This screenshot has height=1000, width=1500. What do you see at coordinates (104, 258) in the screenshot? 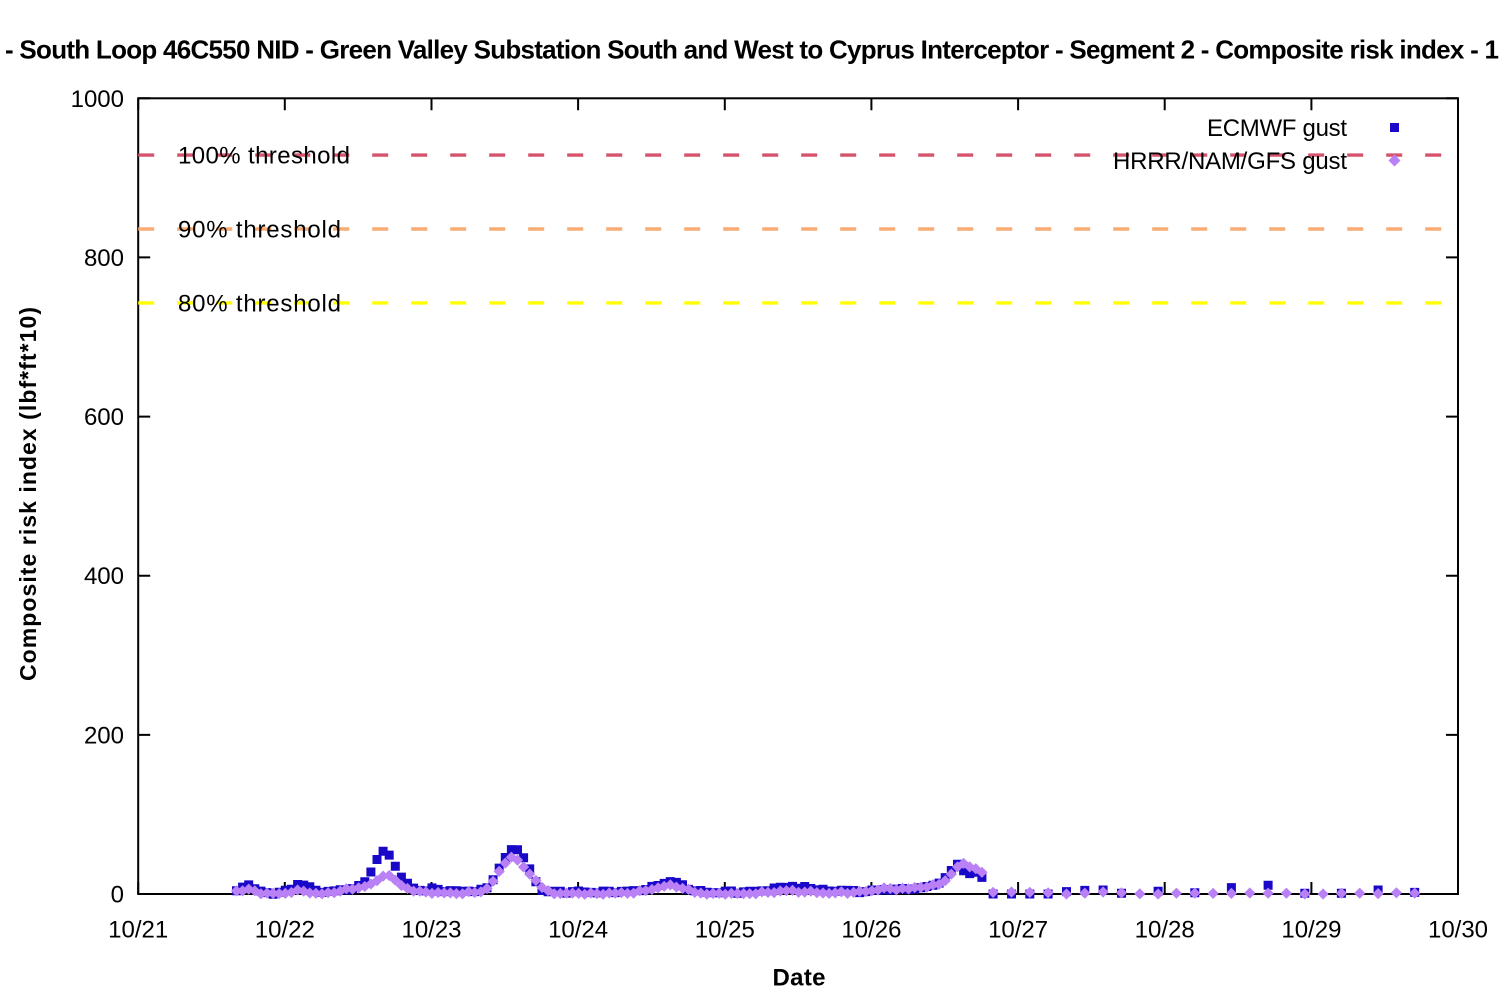
I see `svg-text: 800` at bounding box center [104, 258].